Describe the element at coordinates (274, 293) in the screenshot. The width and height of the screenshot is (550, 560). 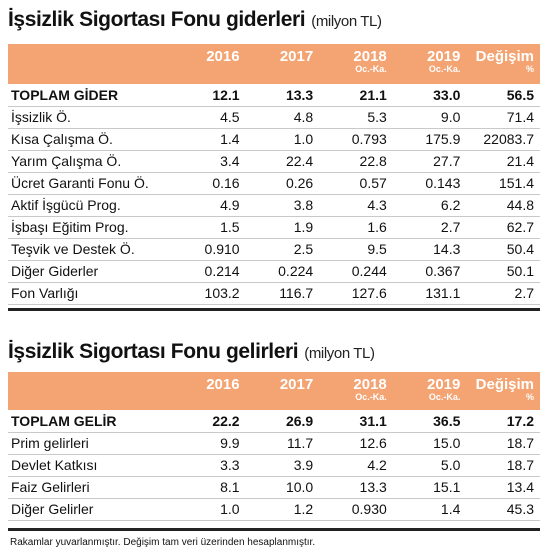
I see `expenses-table-row: Fon Varlığı 103.2 116.7 127.6 131.1 2.7` at that location.